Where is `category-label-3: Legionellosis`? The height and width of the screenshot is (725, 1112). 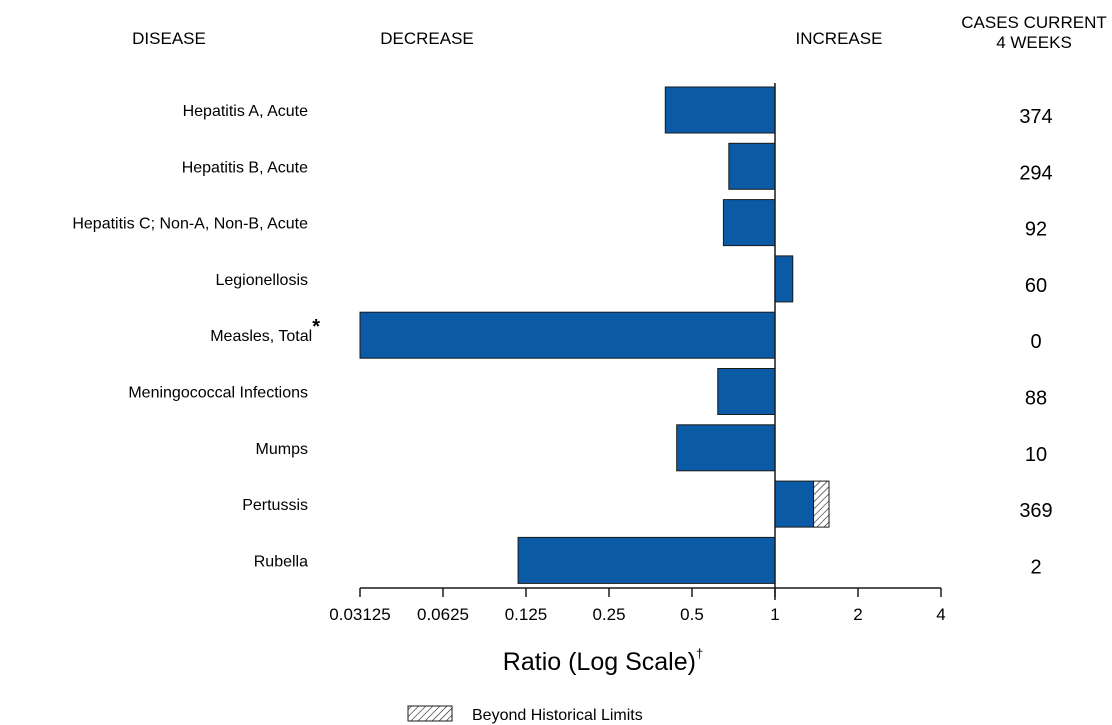
category-label-3: Legionellosis is located at coordinates (261, 280).